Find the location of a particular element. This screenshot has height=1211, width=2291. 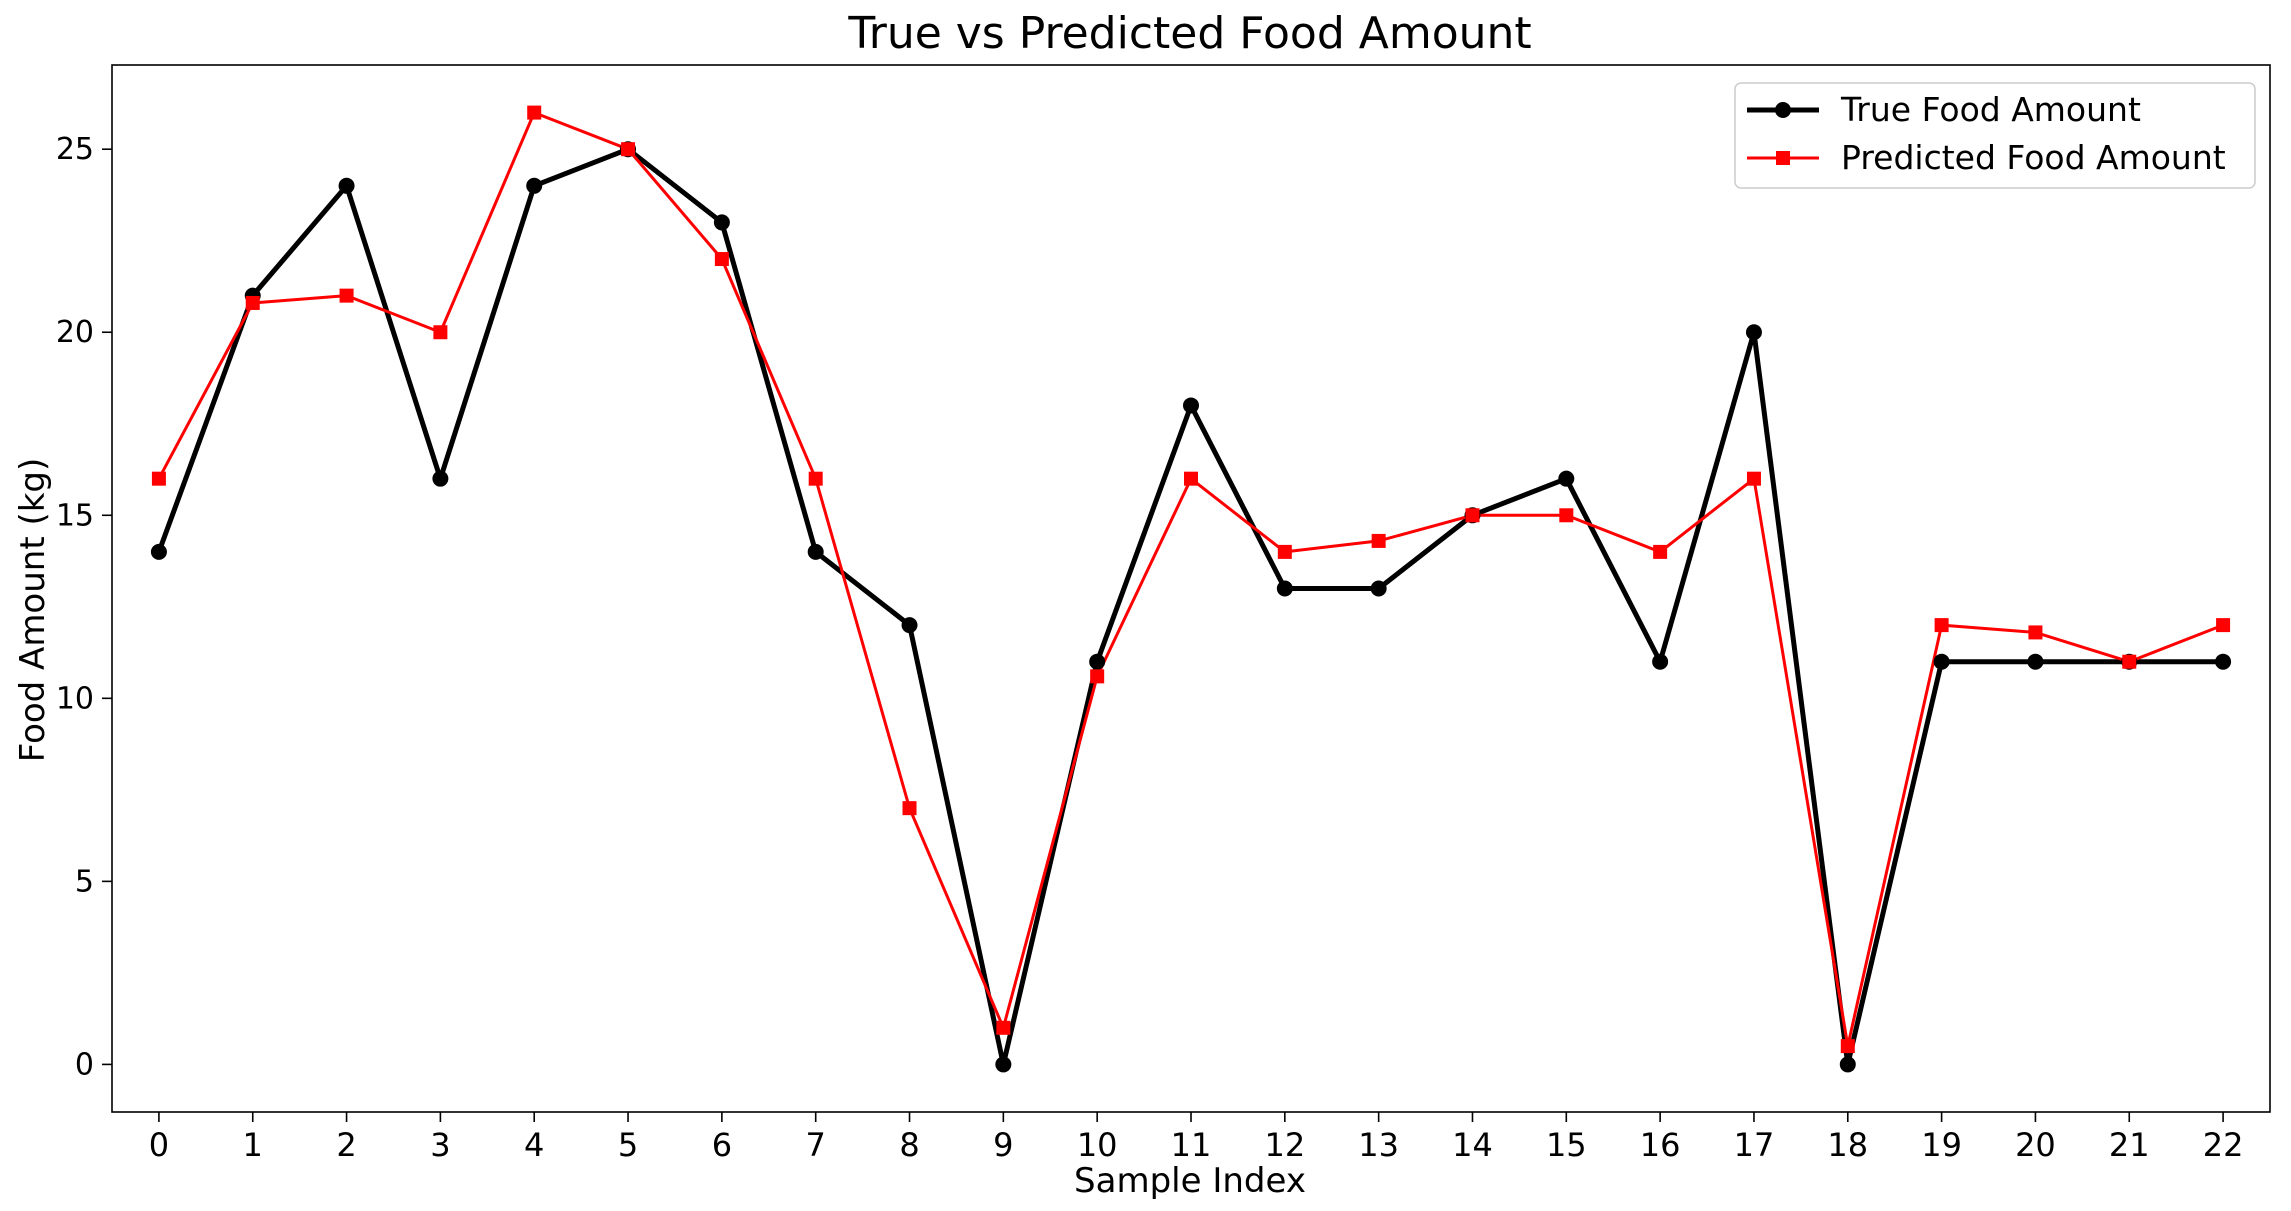

y-tick-label: 25 is located at coordinates (75, 149).